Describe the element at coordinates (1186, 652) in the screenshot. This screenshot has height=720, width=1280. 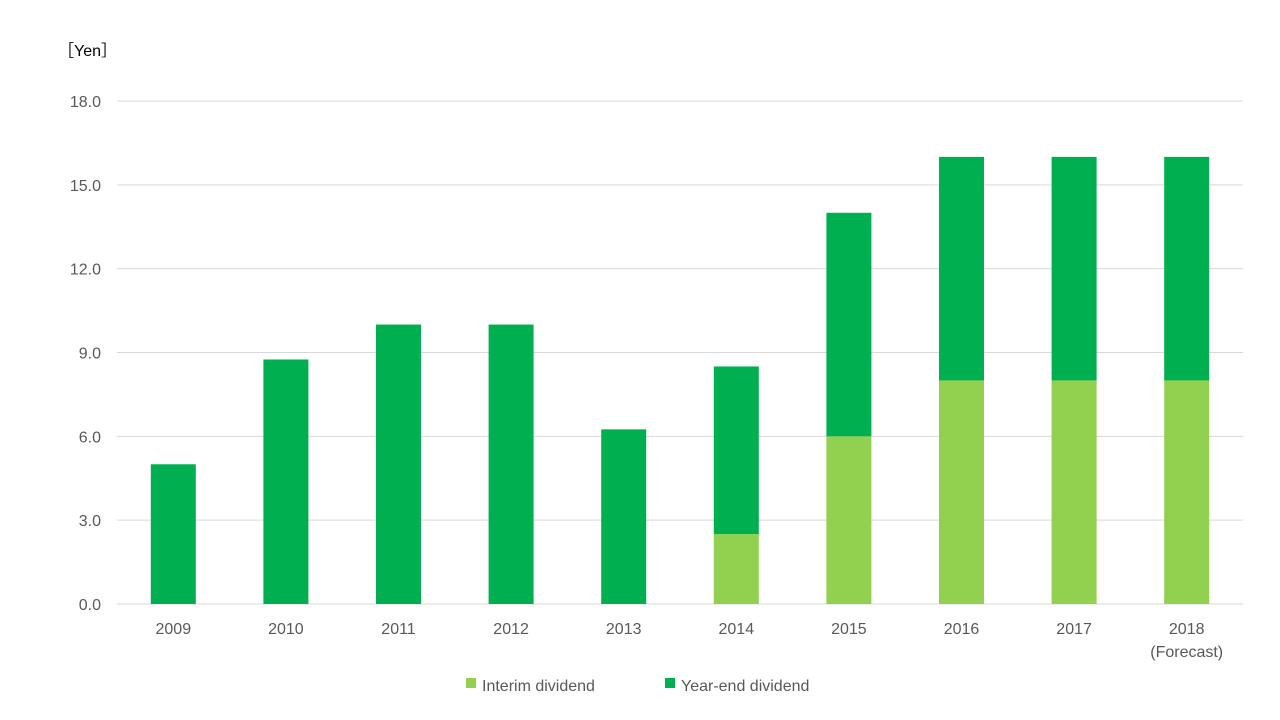
I see `x-tick-sublabel: (Forecast)` at that location.